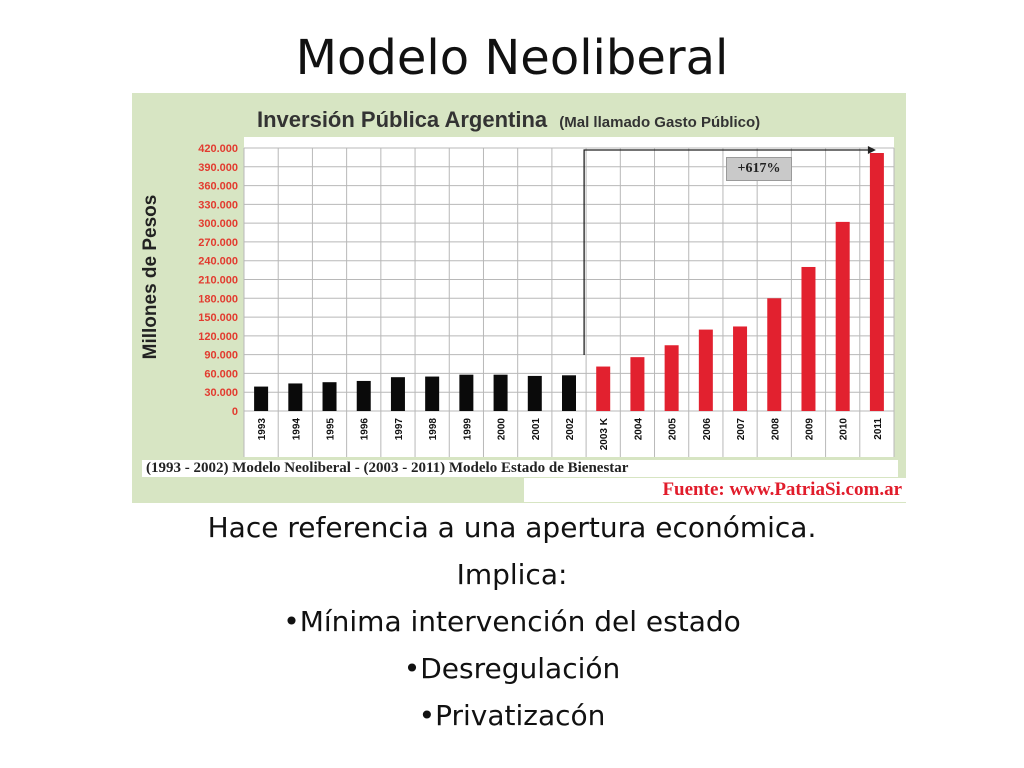 This screenshot has width=1024, height=768. I want to click on x-tick-label: 1993, so click(262, 429).